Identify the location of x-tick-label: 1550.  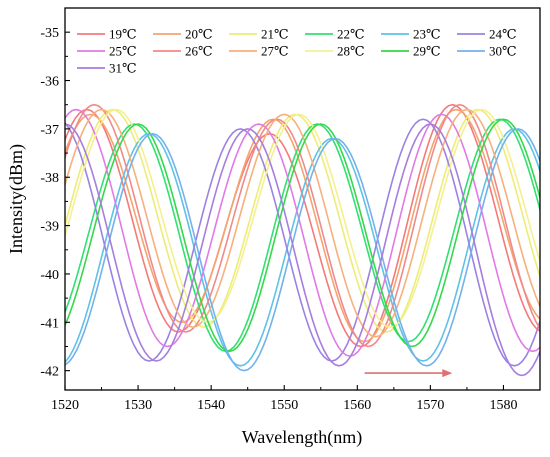
(284, 405).